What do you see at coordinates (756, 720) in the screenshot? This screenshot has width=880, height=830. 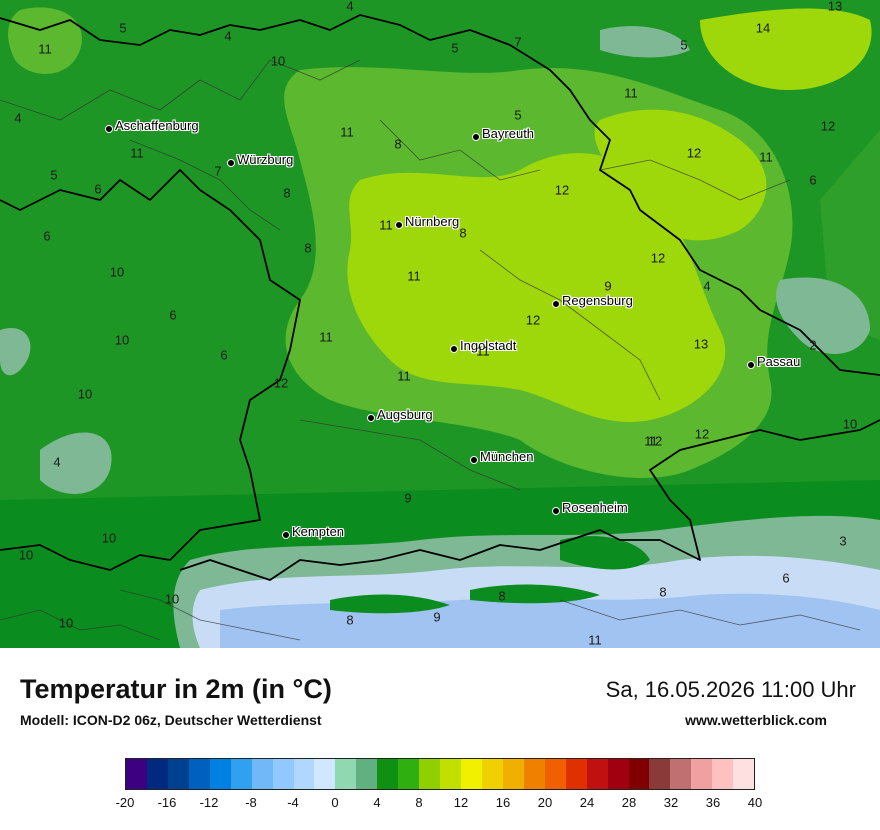 I see `website-link: www.wetterblick.com` at bounding box center [756, 720].